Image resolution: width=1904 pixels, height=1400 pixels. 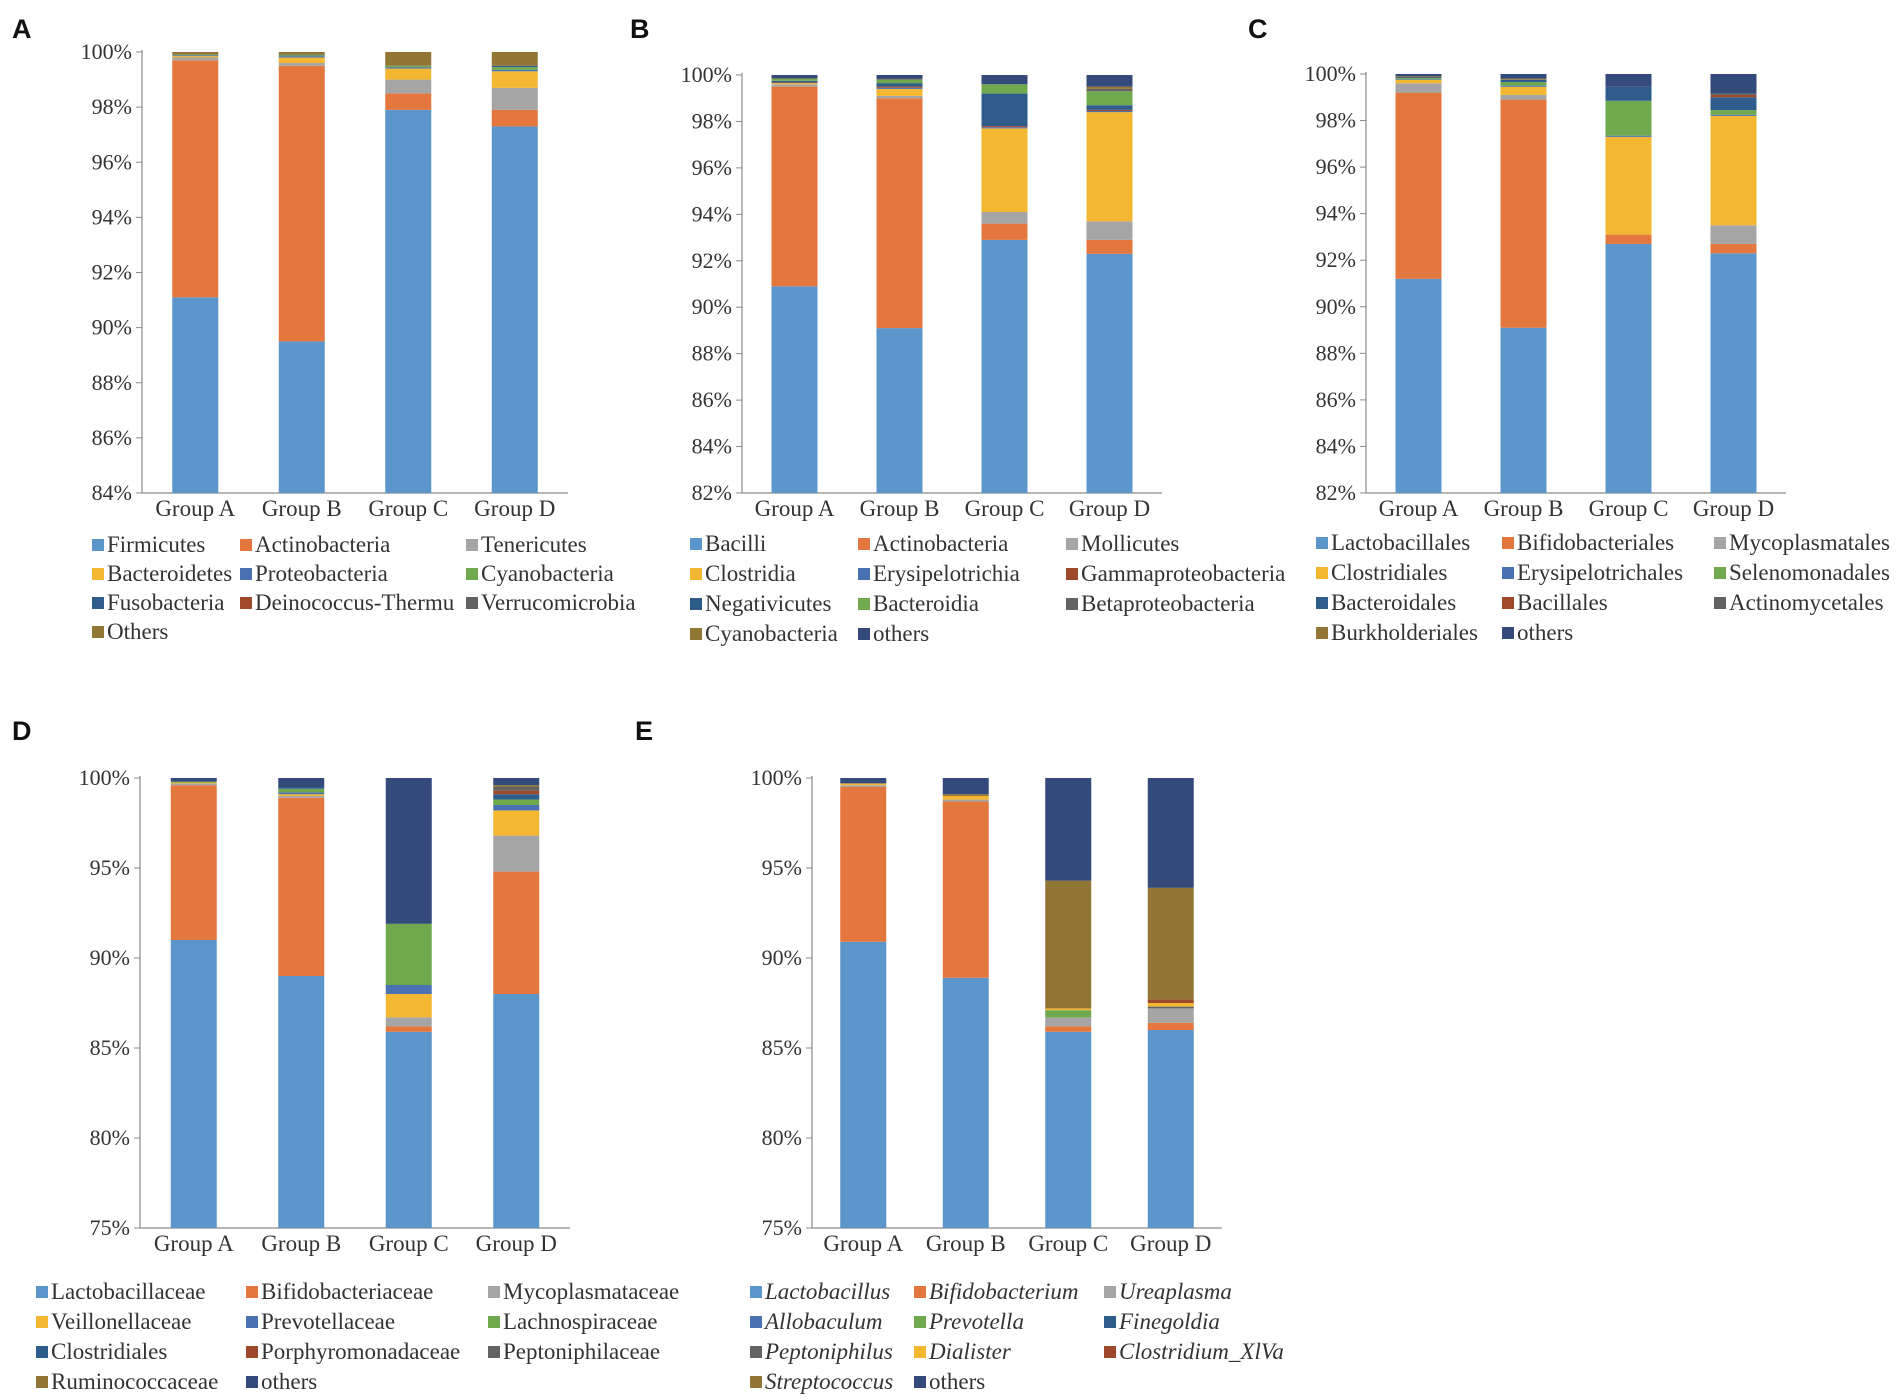 I want to click on legend-label: Clostridiales, so click(x=109, y=1351).